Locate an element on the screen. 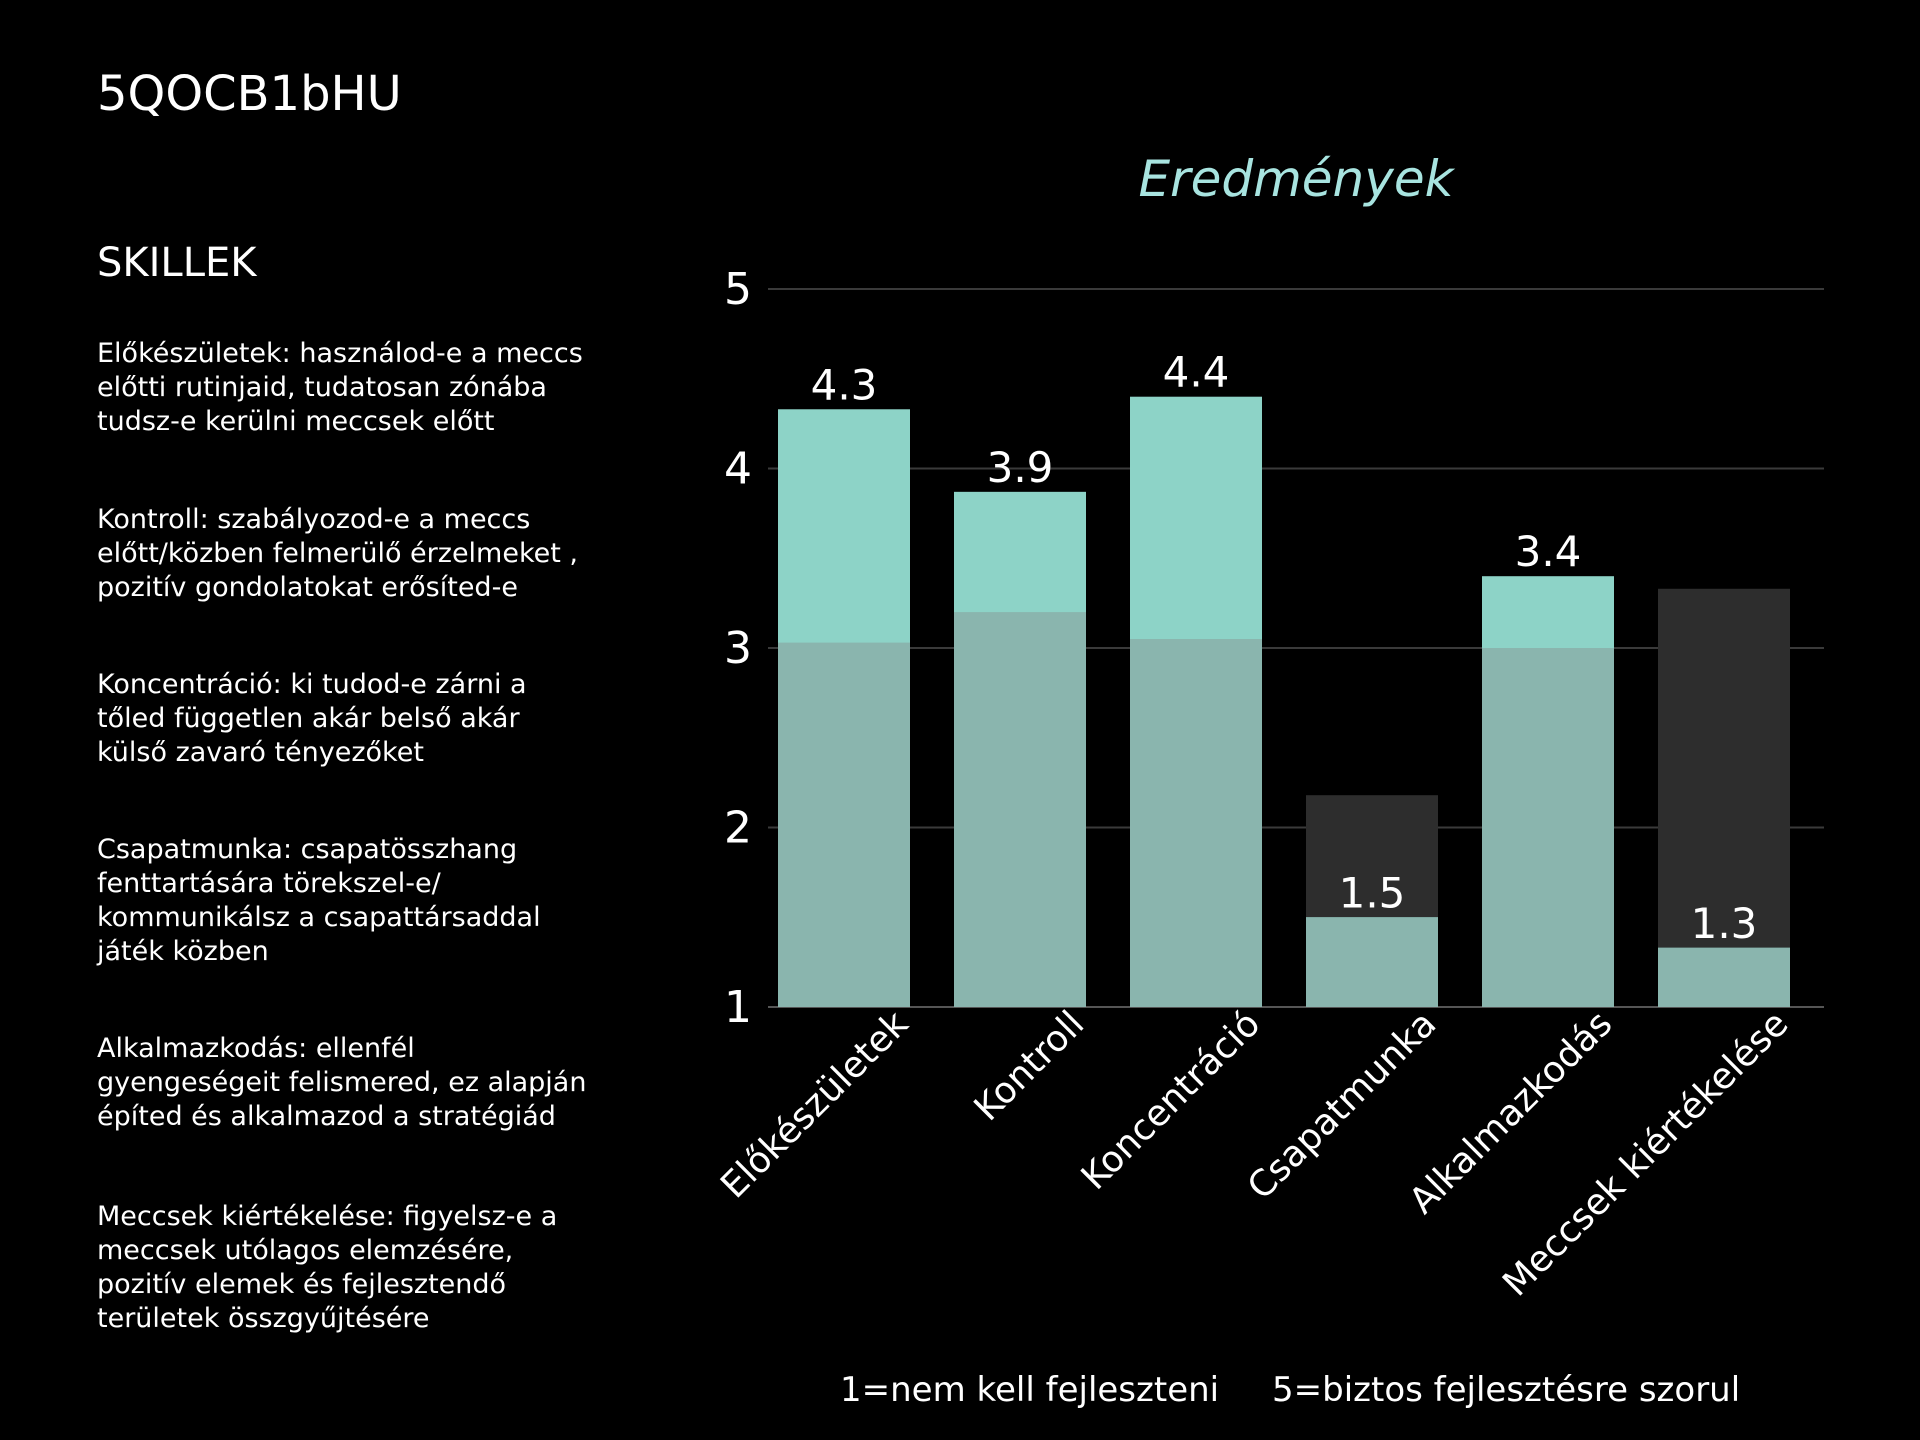  y-tick-label-1: 1 is located at coordinates (738, 1007).